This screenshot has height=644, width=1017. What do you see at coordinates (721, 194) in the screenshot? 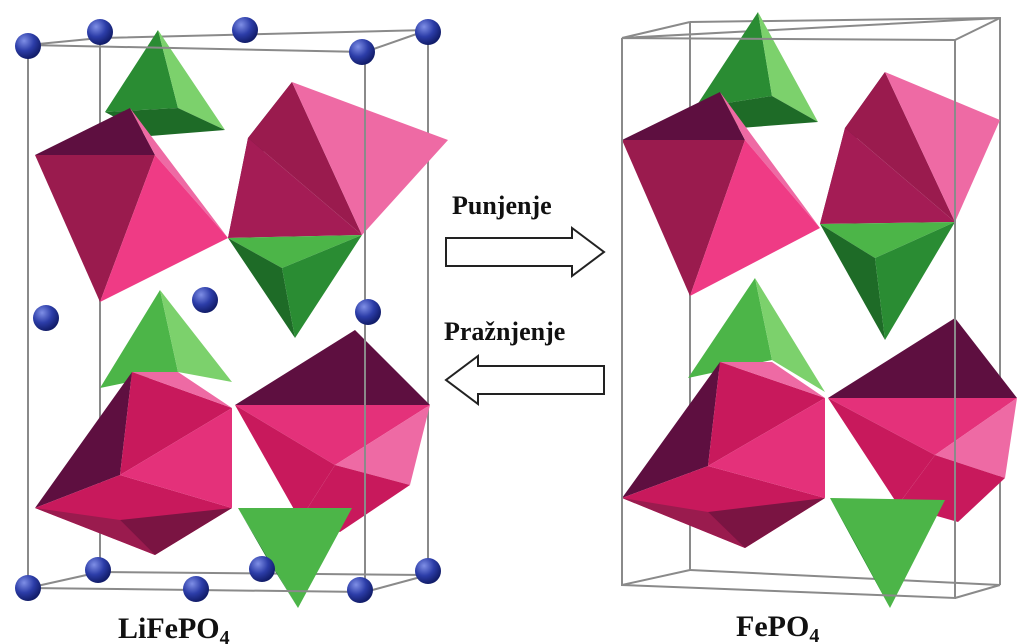
I see `octahedron-upper-right-cell-left` at bounding box center [721, 194].